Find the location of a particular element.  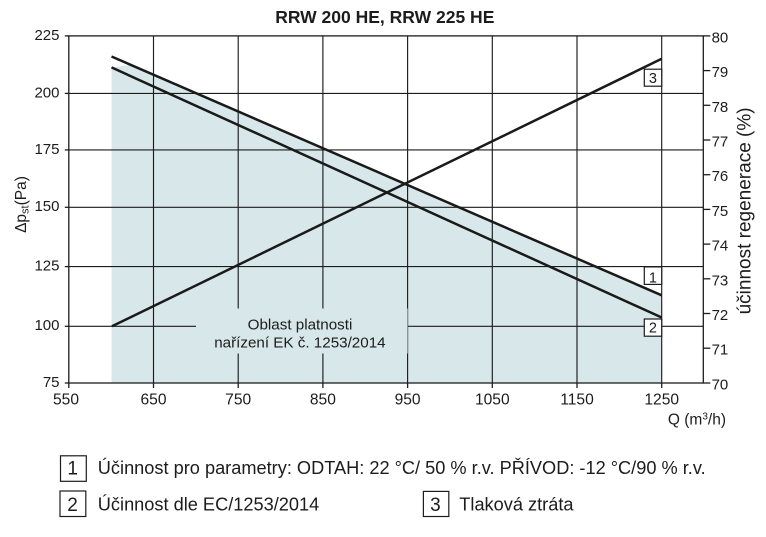

svg-text: 1150 is located at coordinates (577, 400).